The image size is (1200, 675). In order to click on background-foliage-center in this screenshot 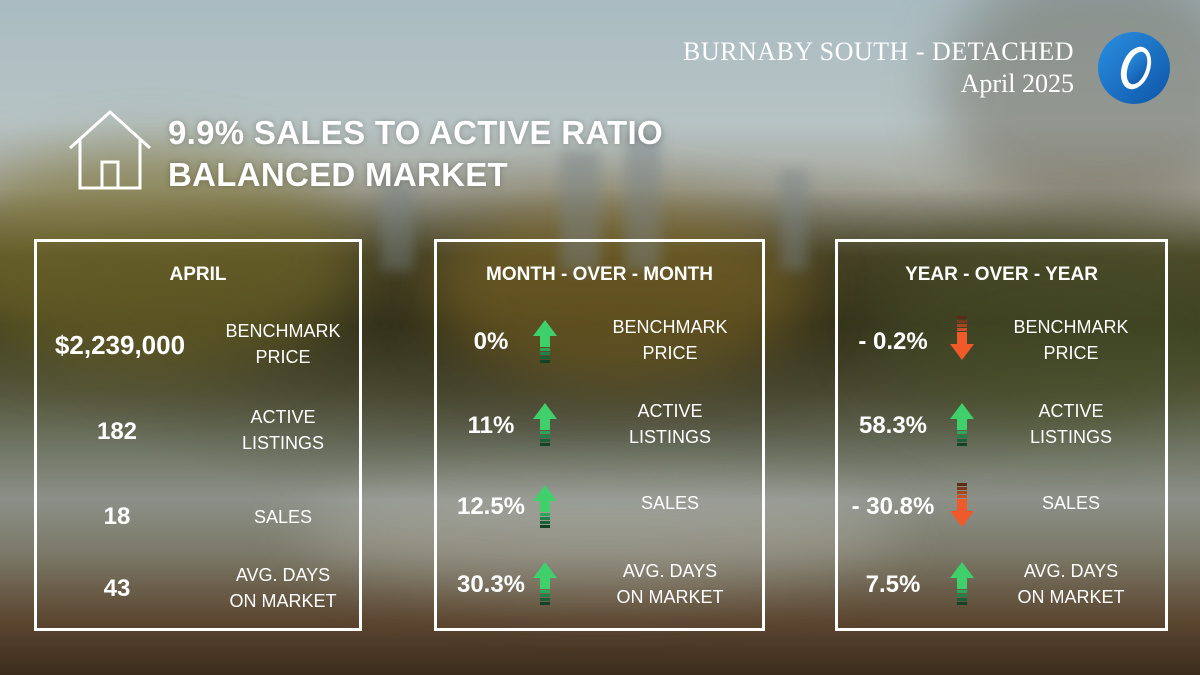, I will do `click(620, 290)`.